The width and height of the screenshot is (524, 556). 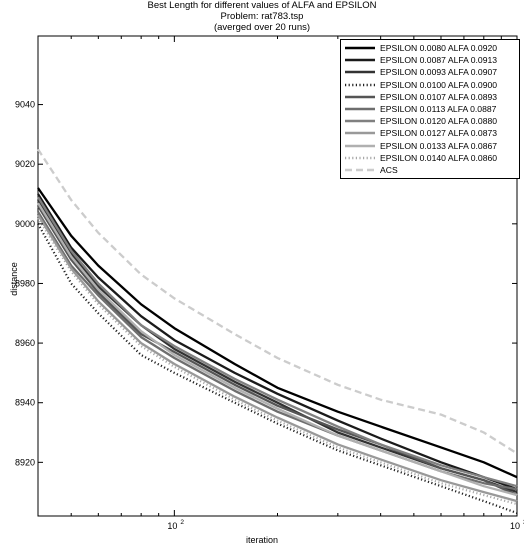 I want to click on y-tick-label: 9000, so click(x=25, y=224).